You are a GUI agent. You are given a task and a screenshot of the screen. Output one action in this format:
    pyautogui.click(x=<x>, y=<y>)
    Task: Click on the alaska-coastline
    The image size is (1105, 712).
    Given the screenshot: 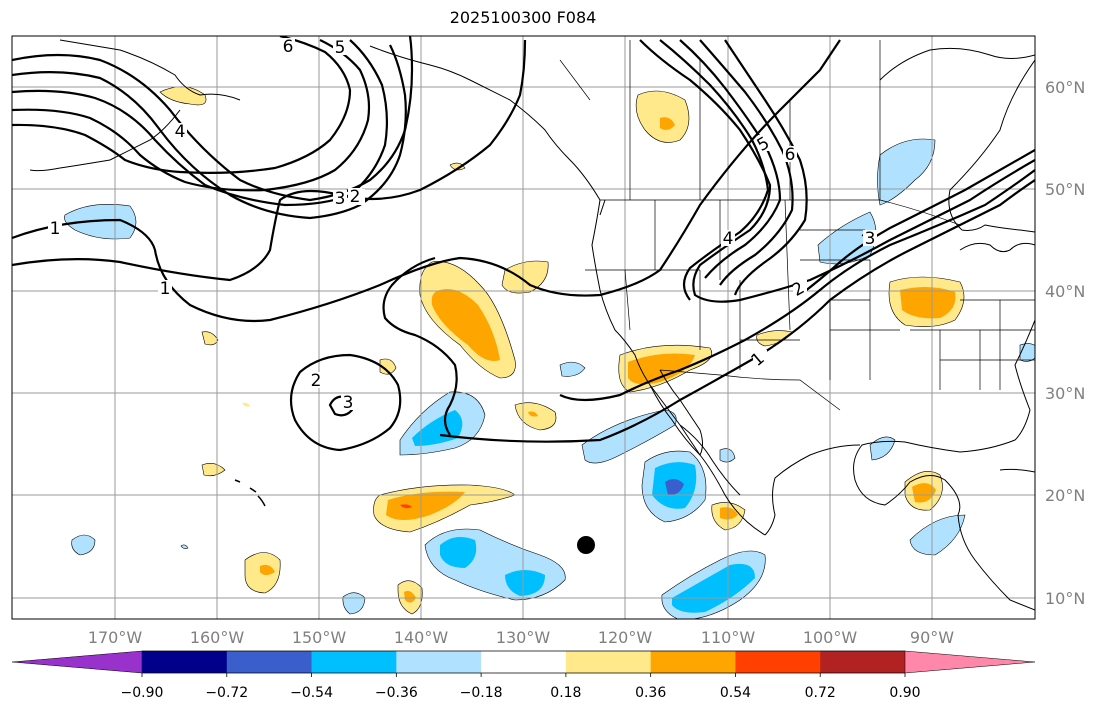 What is the action you would take?
    pyautogui.click(x=135, y=105)
    